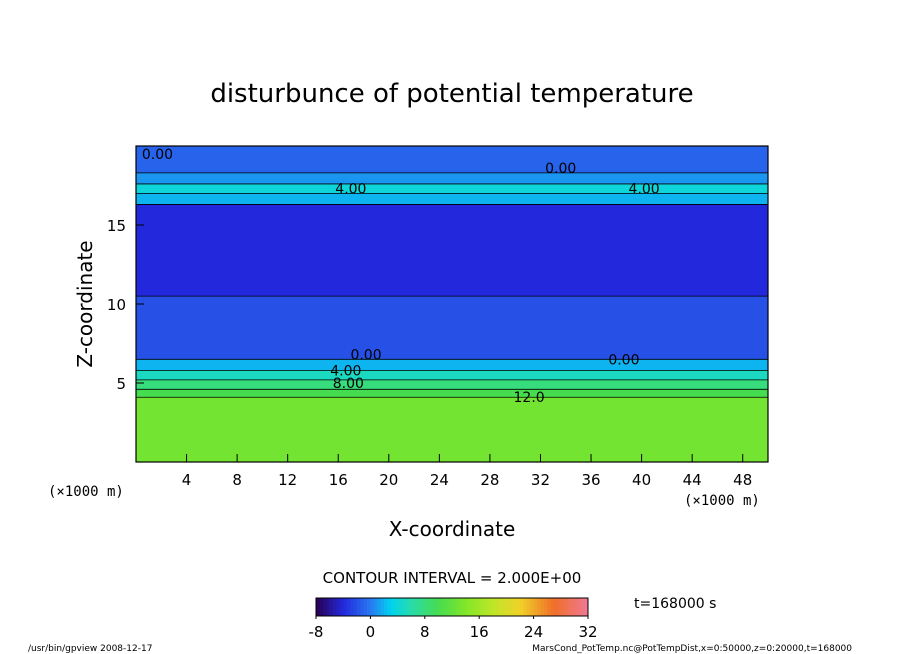  I want to click on x-tick-label-9: 40, so click(641, 480).